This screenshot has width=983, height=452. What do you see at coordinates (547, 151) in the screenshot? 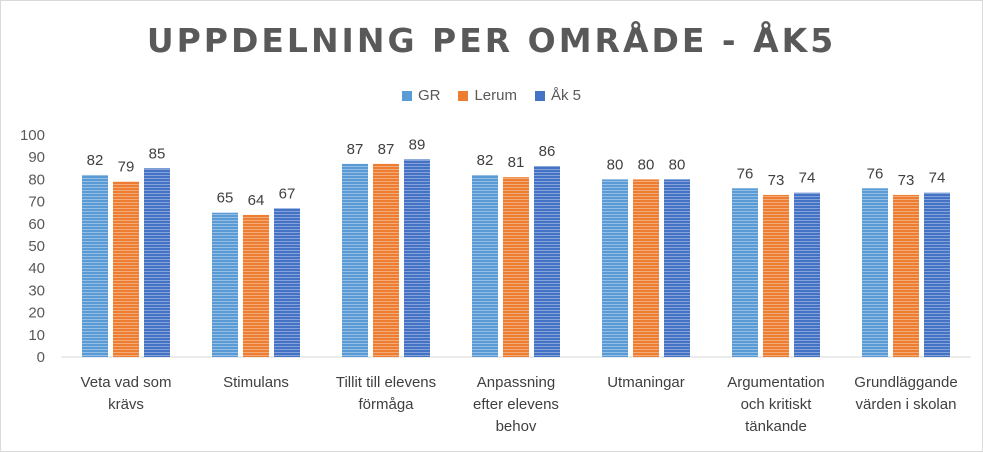
I see `data-label: 86` at bounding box center [547, 151].